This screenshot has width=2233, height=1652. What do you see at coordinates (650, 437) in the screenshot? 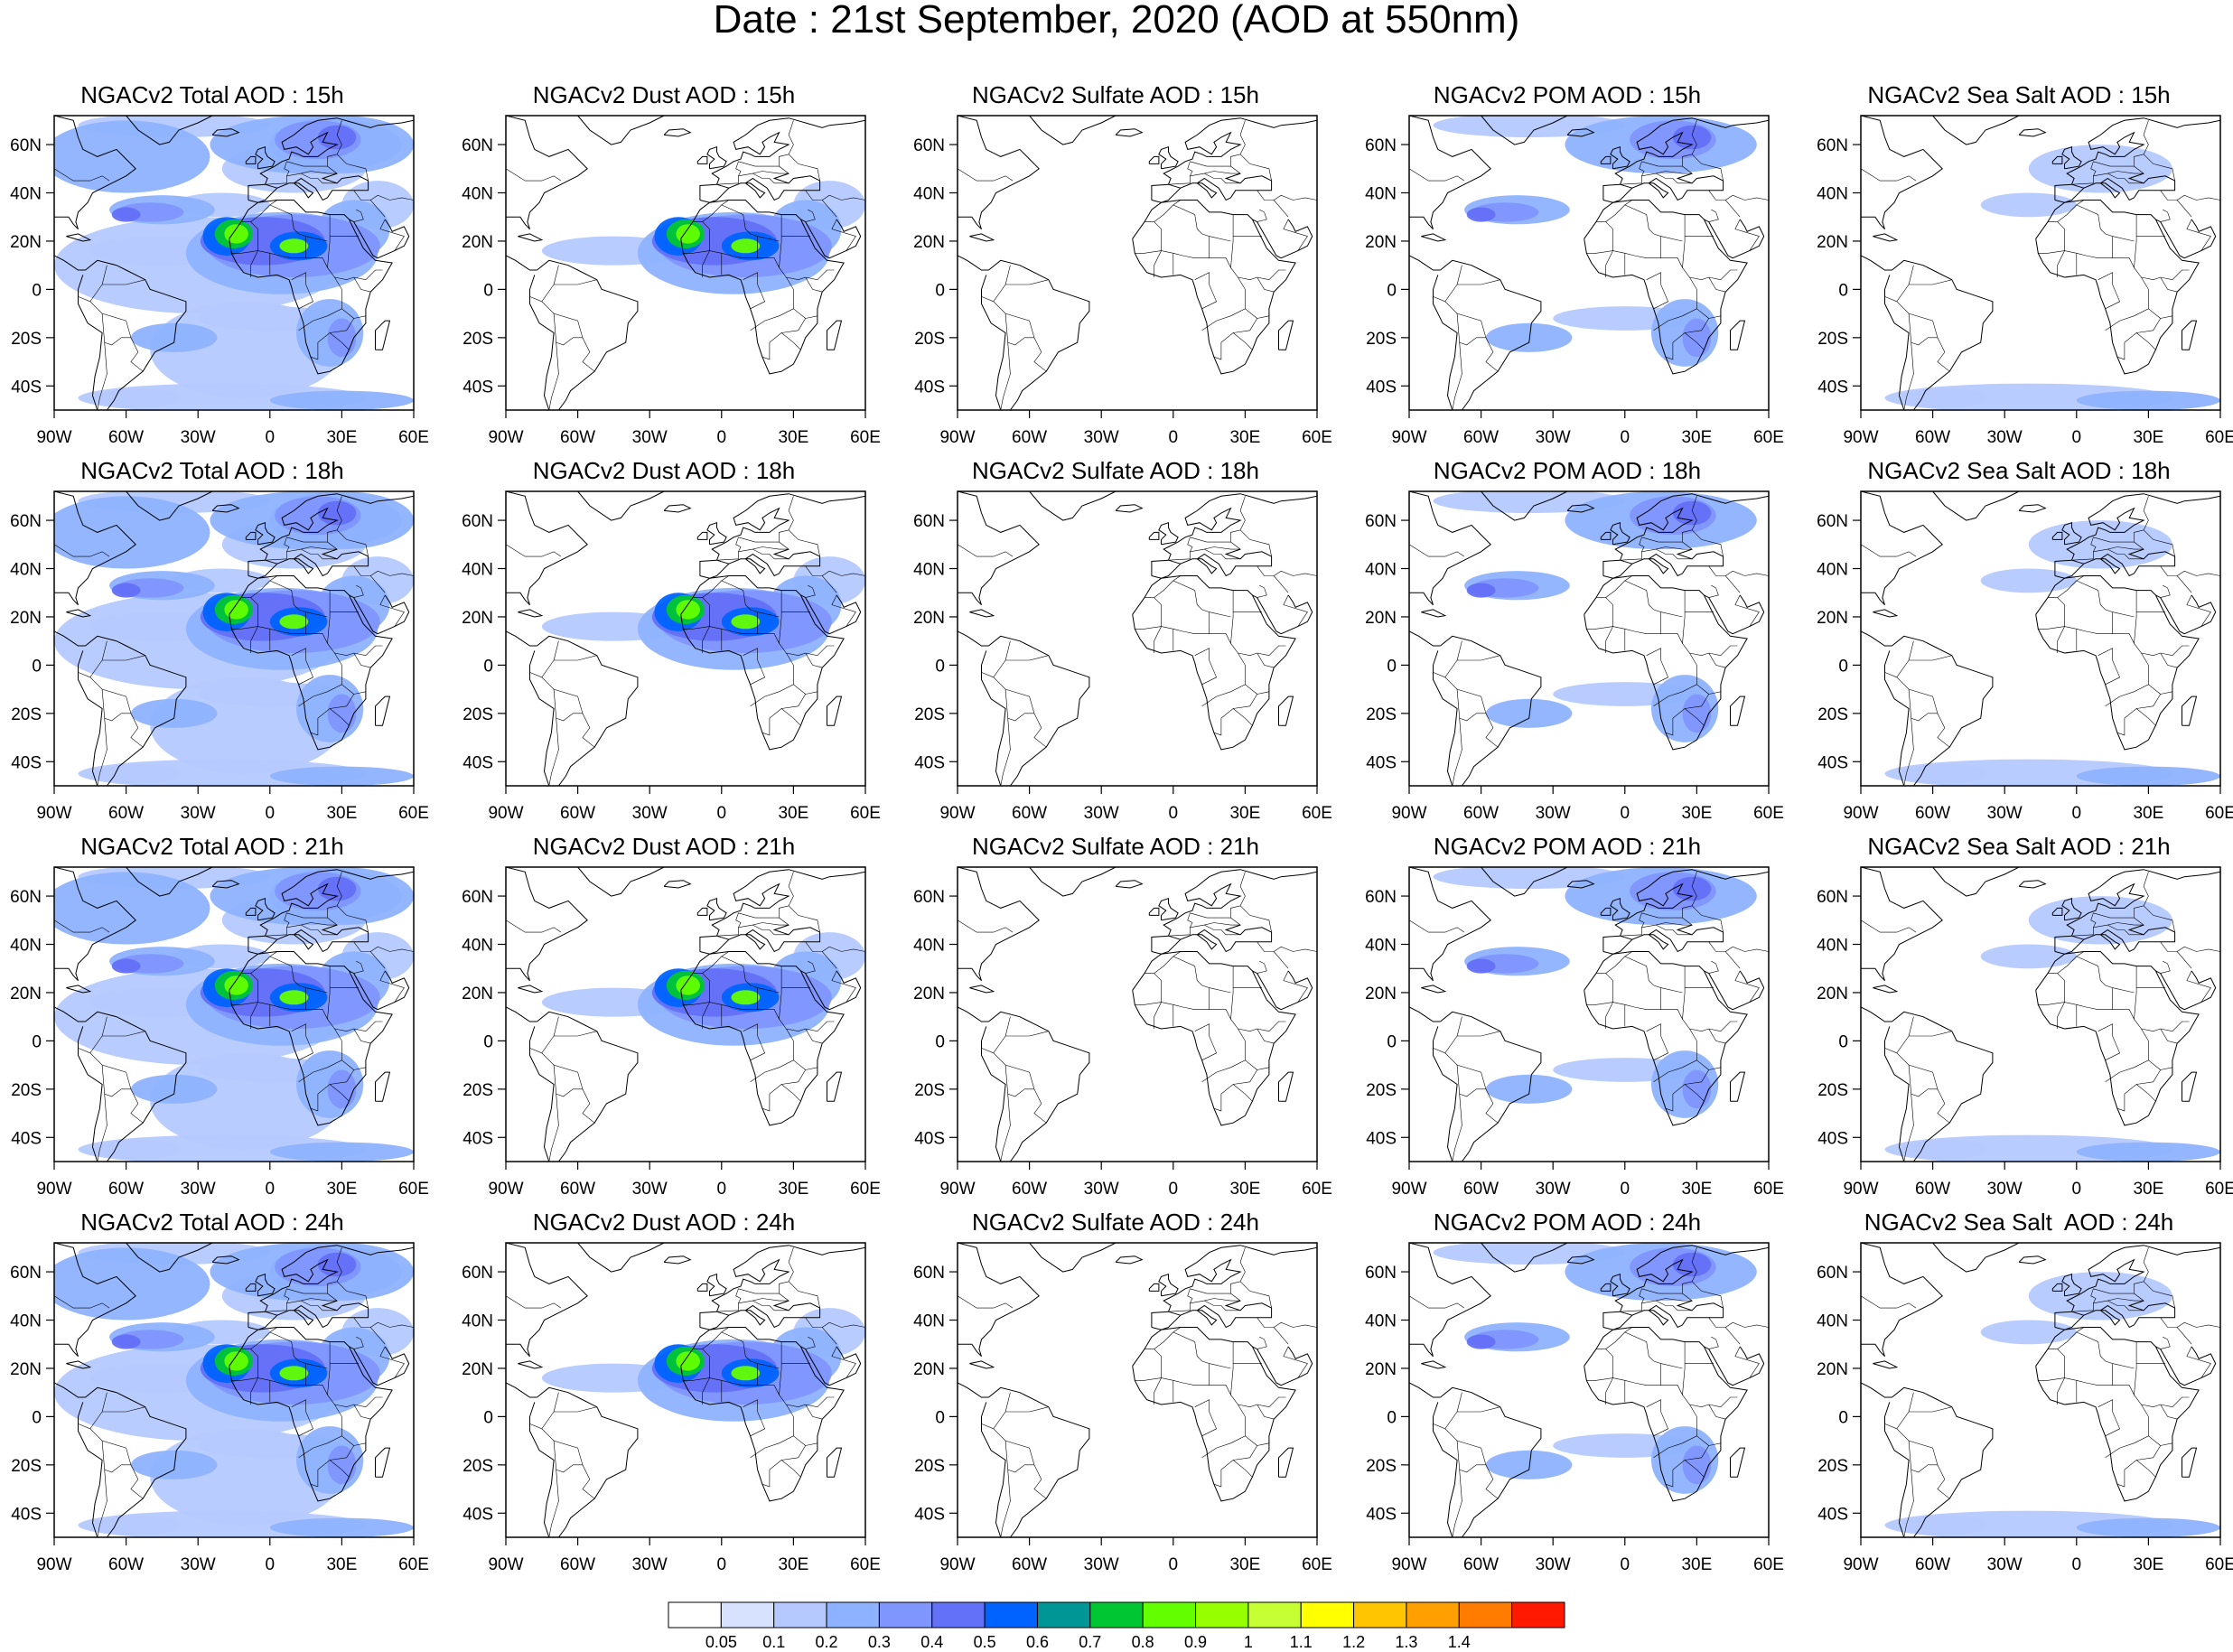
I see `x-tick-label: 30W` at bounding box center [650, 437].